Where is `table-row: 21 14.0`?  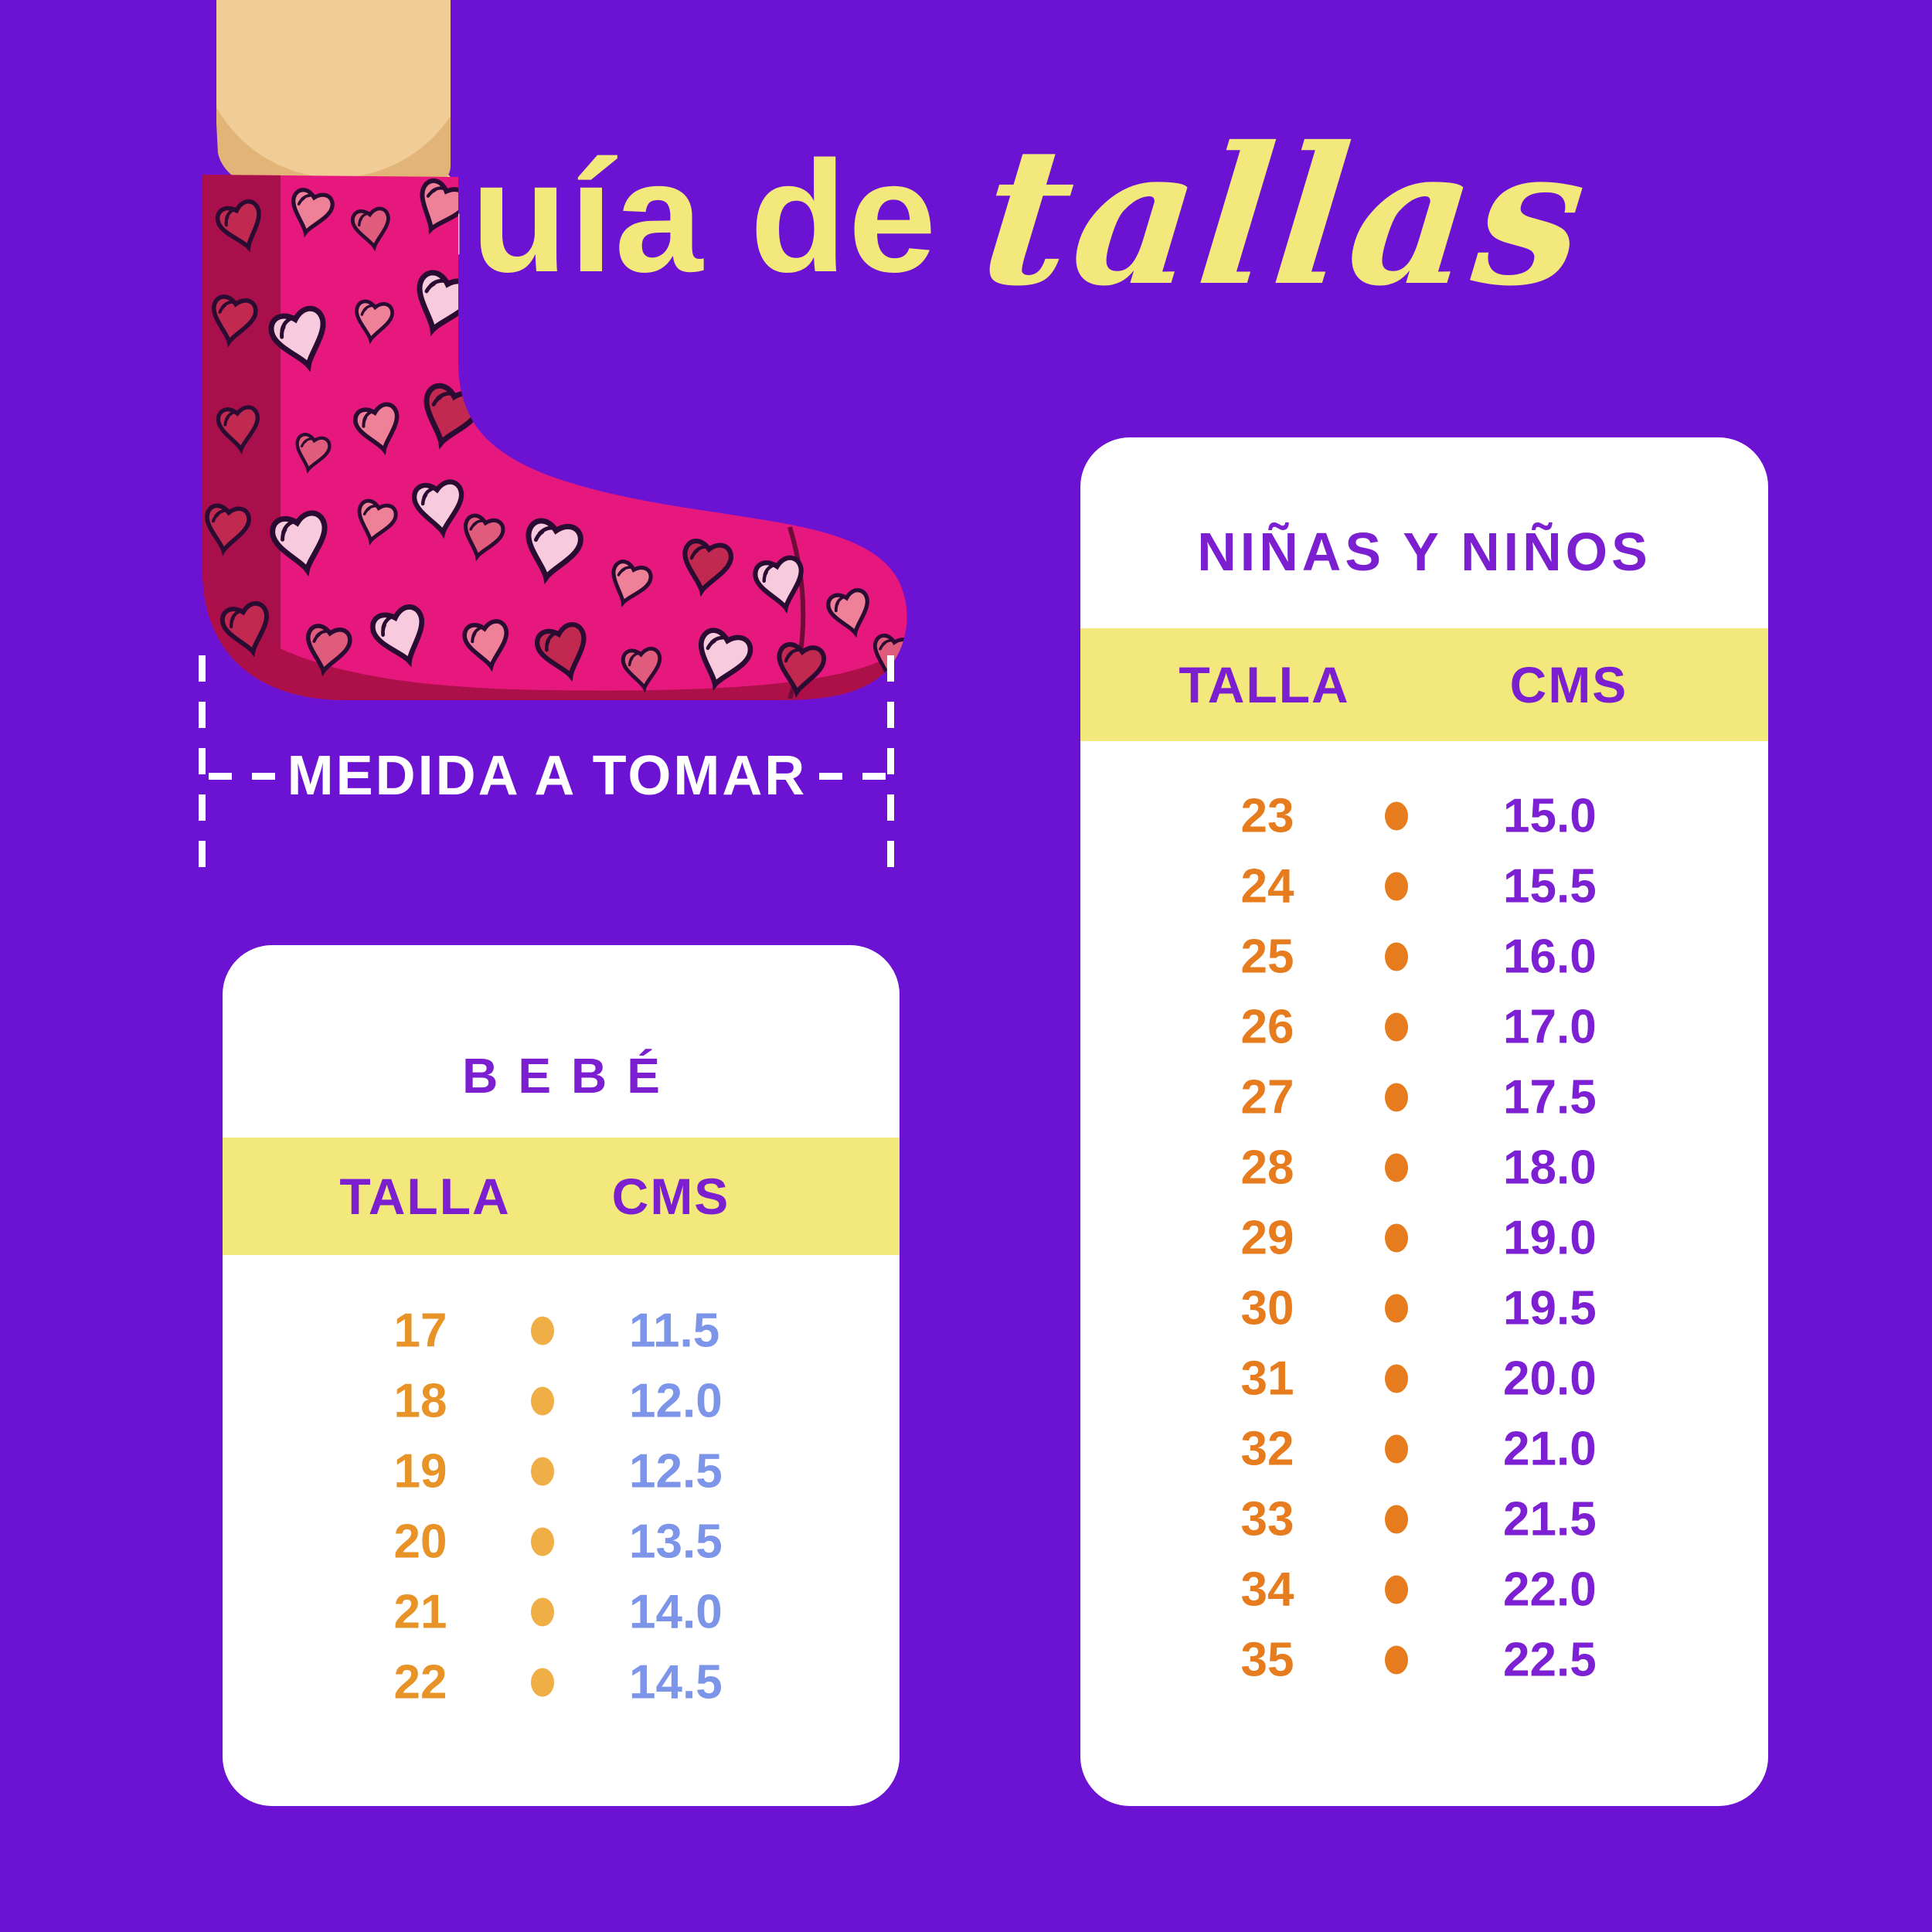 table-row: 21 14.0 is located at coordinates (561, 1612).